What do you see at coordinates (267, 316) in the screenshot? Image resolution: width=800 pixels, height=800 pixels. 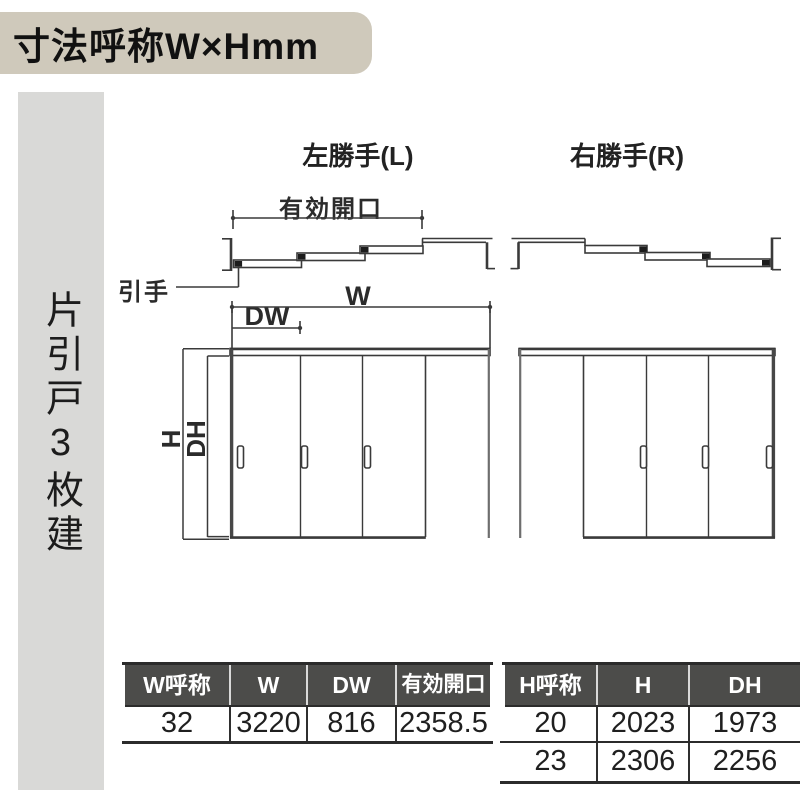 I see `dw-dimension-label: DW` at bounding box center [267, 316].